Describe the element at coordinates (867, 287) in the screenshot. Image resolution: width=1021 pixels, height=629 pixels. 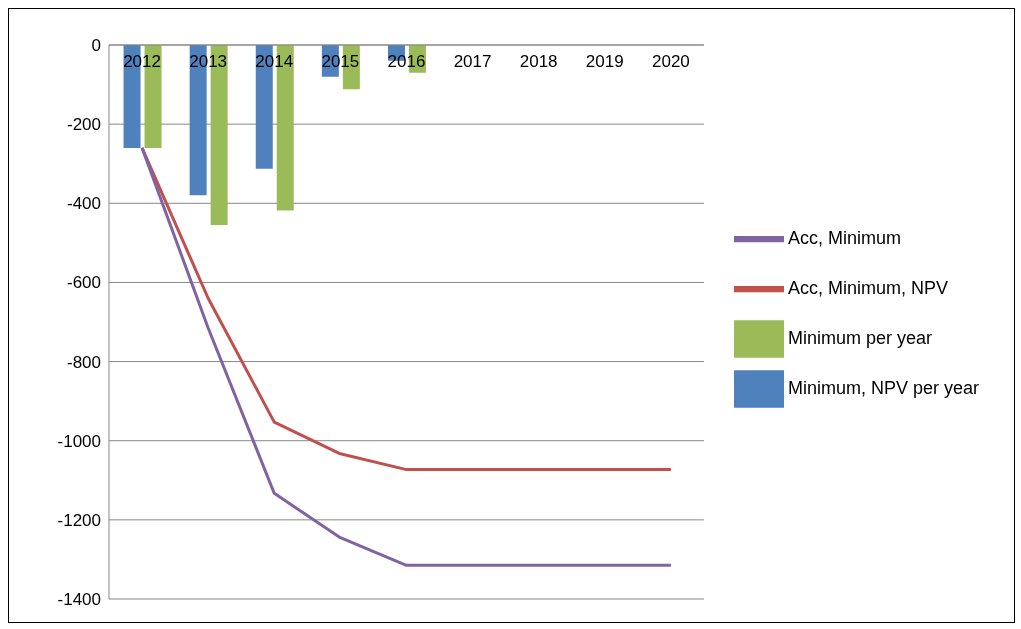
I see `legend-label: Acc, Minimum, NPV` at that location.